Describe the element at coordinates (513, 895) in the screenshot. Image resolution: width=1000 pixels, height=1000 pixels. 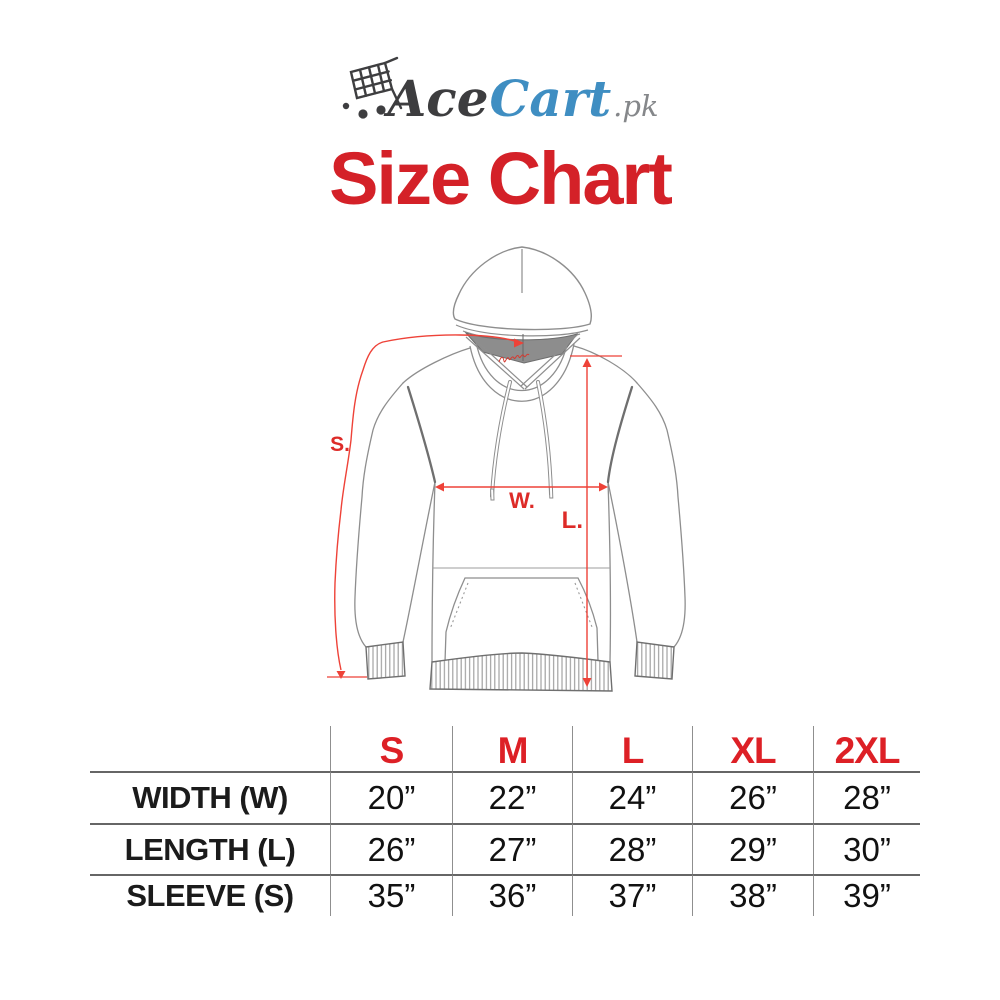
I see `sleeve-m: 36”` at that location.